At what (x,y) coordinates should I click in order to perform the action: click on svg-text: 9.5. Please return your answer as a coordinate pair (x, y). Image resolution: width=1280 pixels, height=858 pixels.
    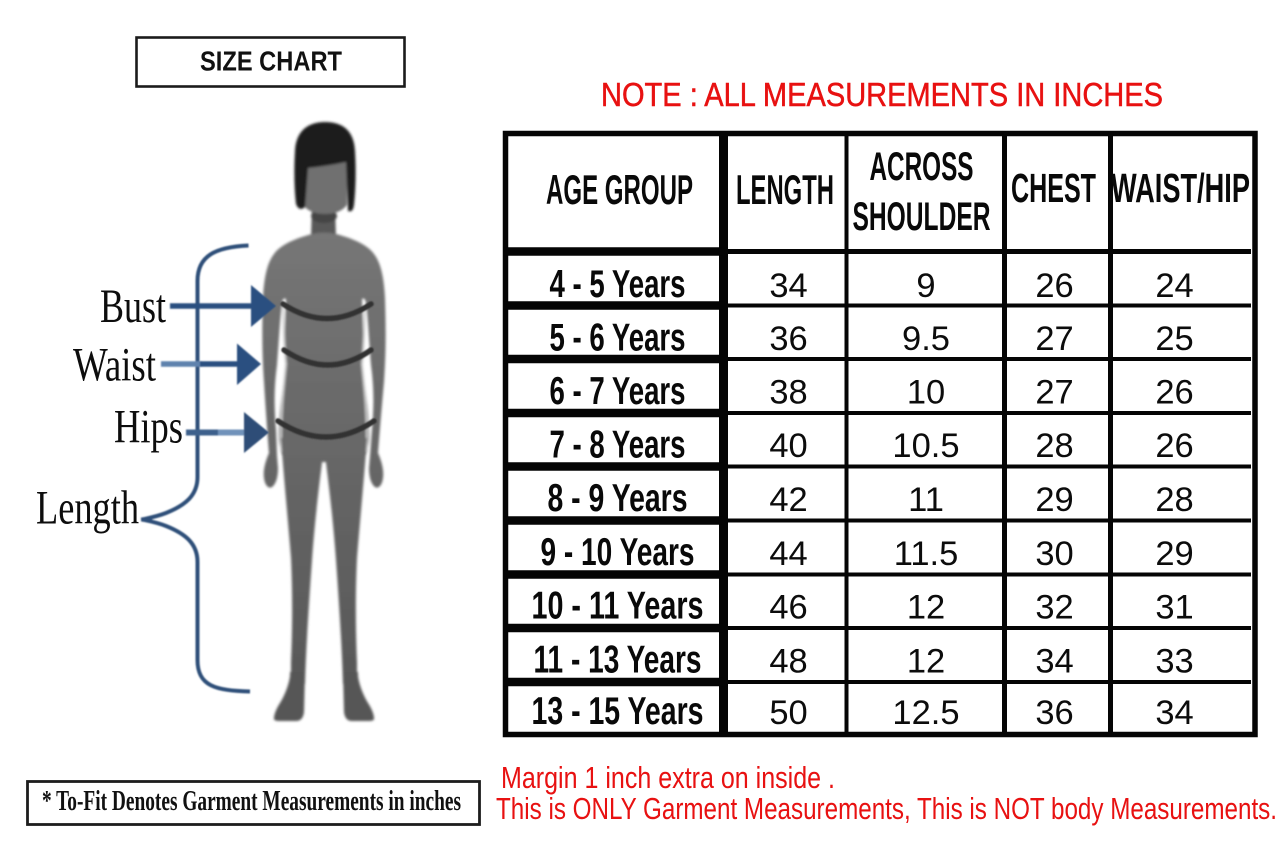
    Looking at the image, I should click on (926, 339).